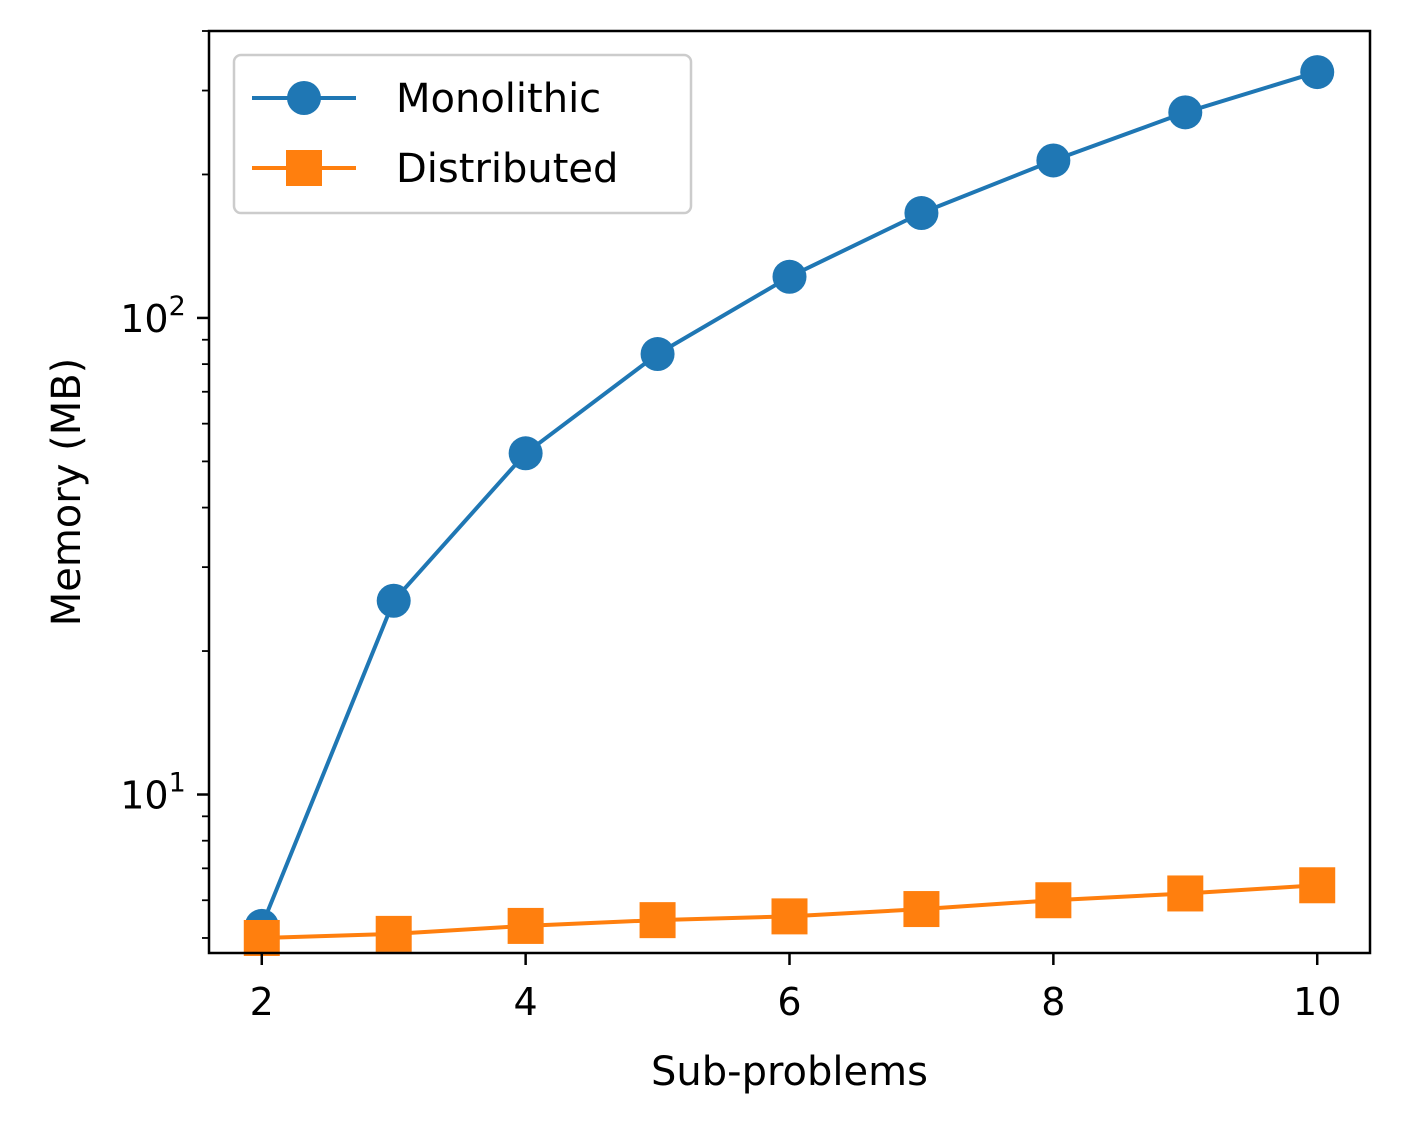 Image resolution: width=1401 pixels, height=1125 pixels. What do you see at coordinates (304, 98) in the screenshot?
I see `legend-marker-circle` at bounding box center [304, 98].